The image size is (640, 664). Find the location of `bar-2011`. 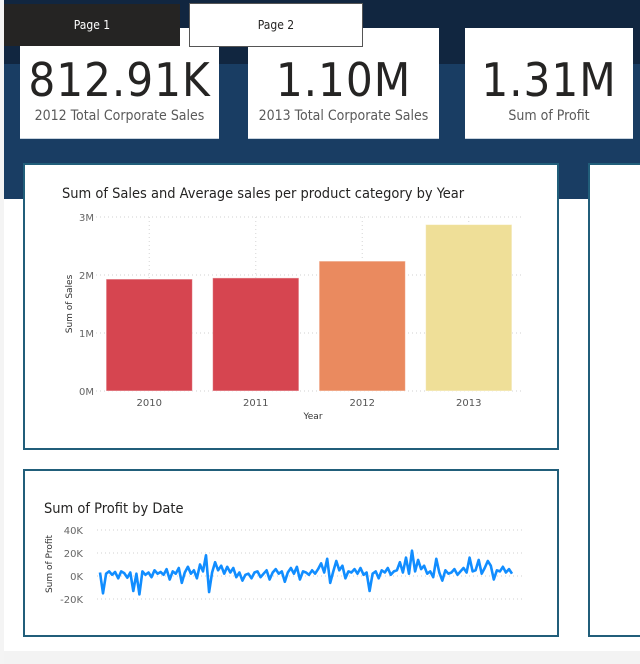

bar-2011 is located at coordinates (256, 334).